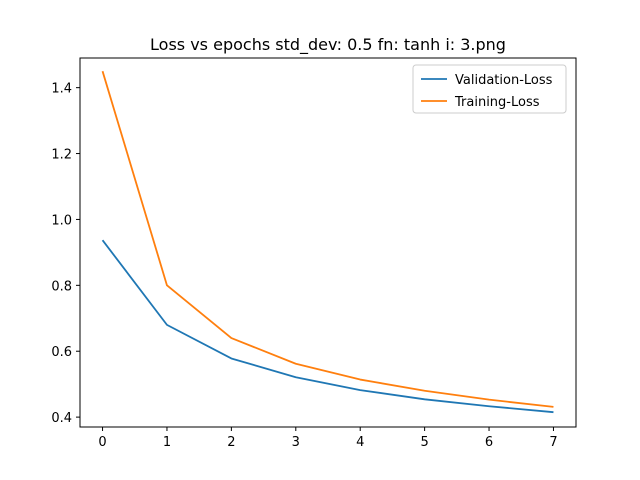  What do you see at coordinates (497, 102) in the screenshot?
I see `legend-label: Training-Loss` at bounding box center [497, 102].